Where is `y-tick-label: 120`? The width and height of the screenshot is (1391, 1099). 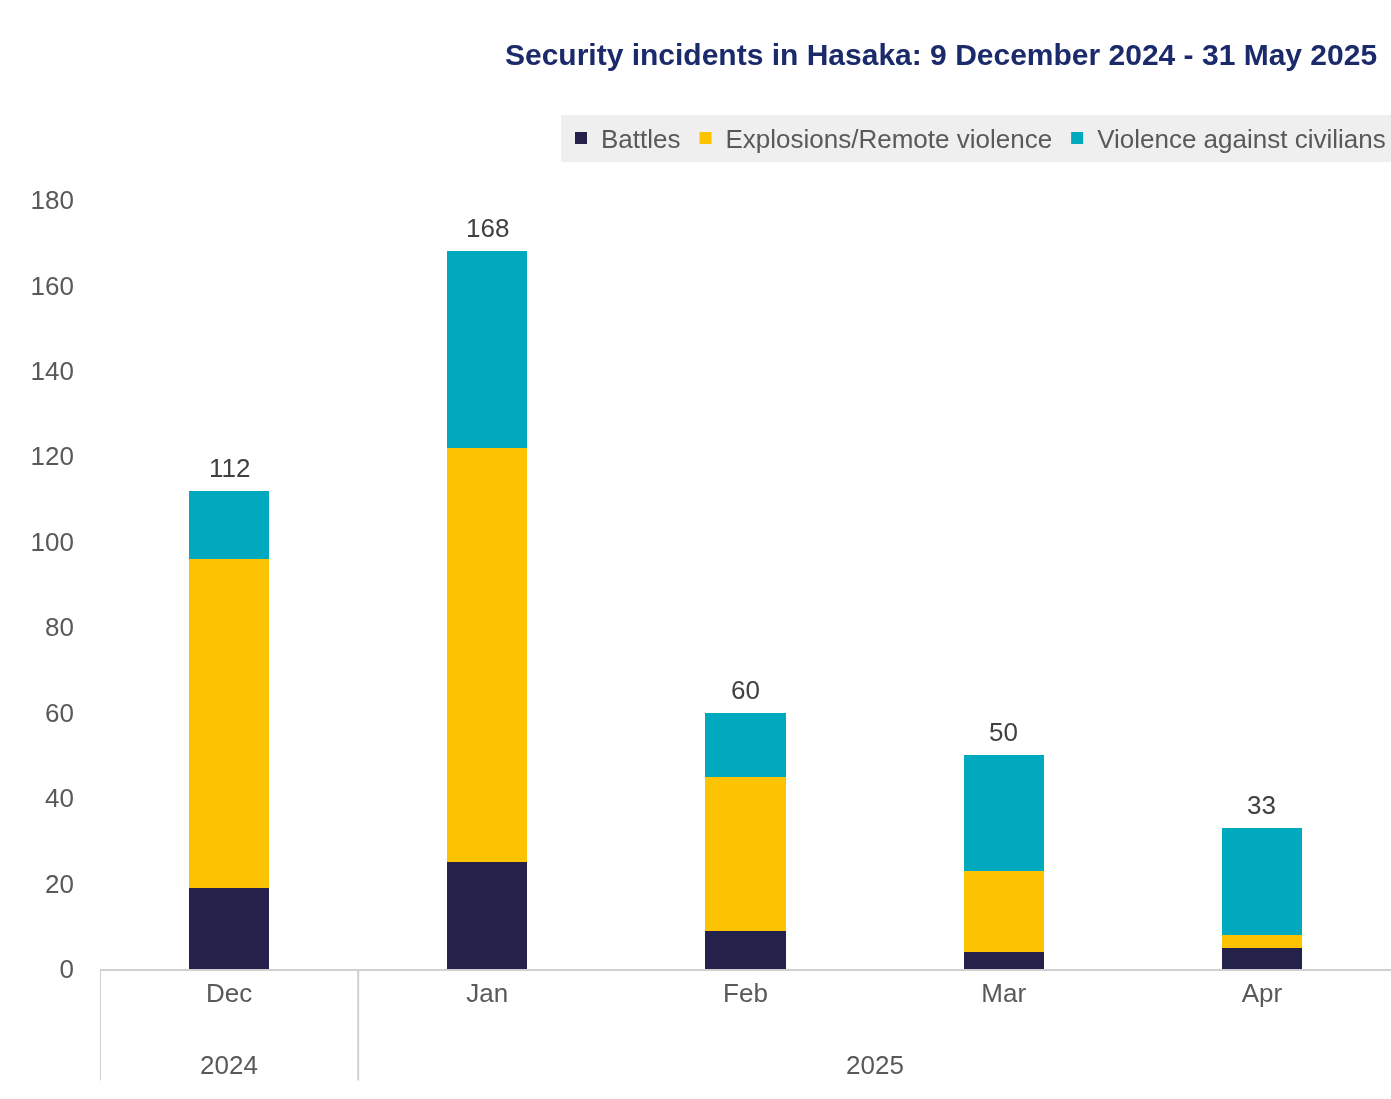 y-tick-label: 120 is located at coordinates (52, 456).